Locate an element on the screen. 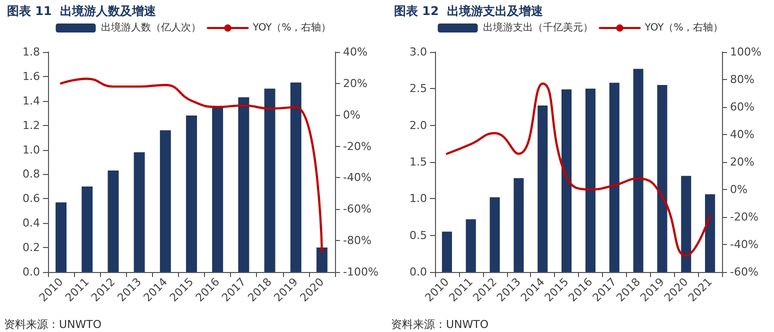  y-tick-label: 1.2 is located at coordinates (31, 125).